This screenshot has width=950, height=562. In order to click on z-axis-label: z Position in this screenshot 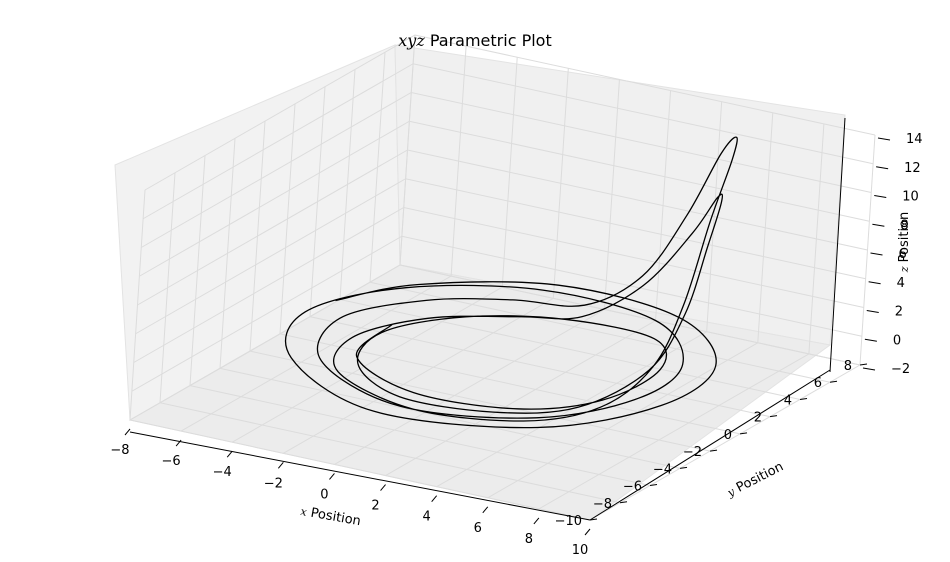, I will do `click(904, 243)`.